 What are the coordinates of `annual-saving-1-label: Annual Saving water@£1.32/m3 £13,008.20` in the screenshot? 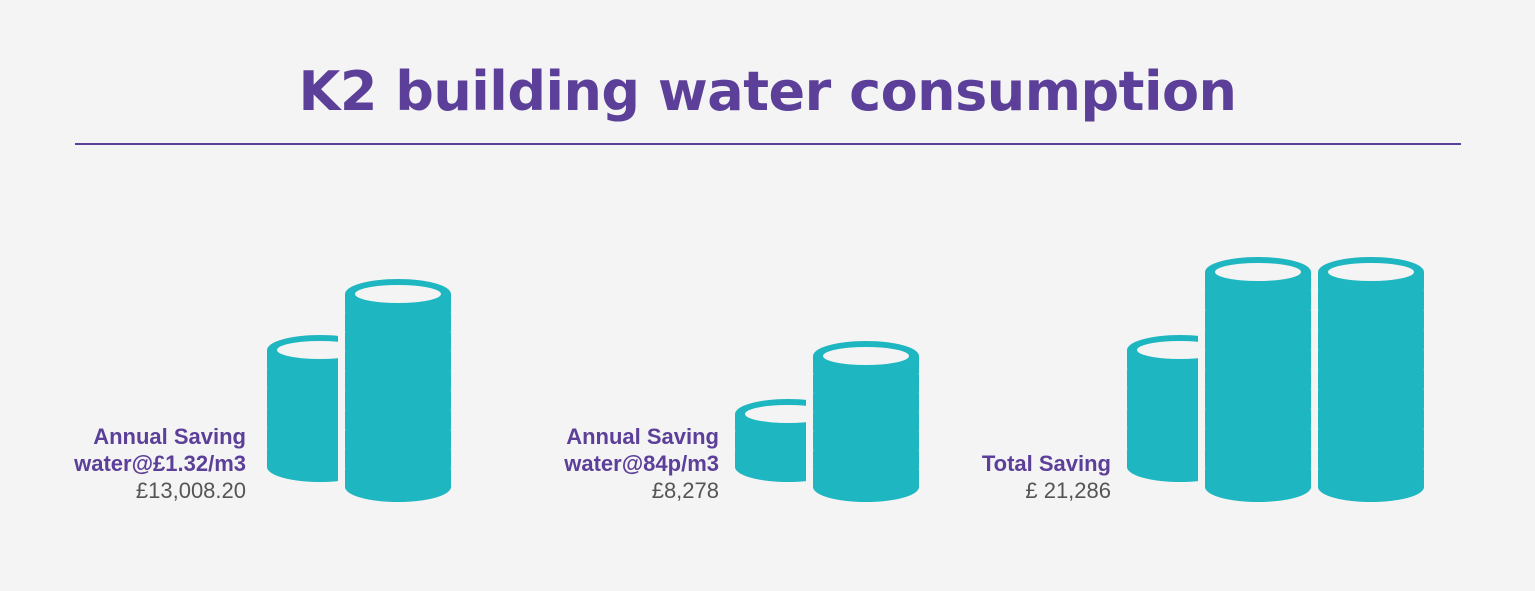 It's located at (160, 463).